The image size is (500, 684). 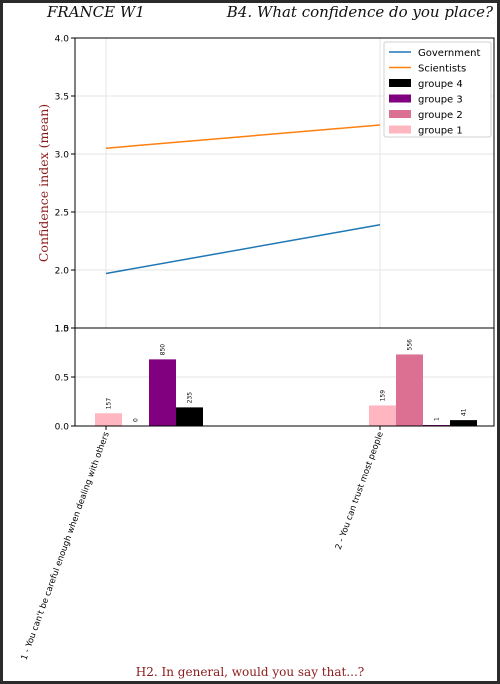 I want to click on country-wave-title: FRANCE W1, so click(x=96, y=12).